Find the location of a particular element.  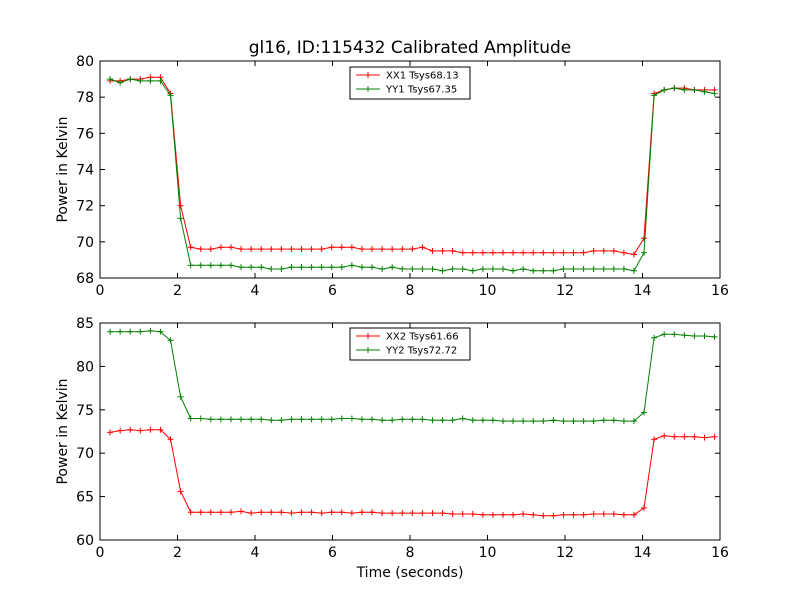

x-tick-label: 2 is located at coordinates (177, 291).